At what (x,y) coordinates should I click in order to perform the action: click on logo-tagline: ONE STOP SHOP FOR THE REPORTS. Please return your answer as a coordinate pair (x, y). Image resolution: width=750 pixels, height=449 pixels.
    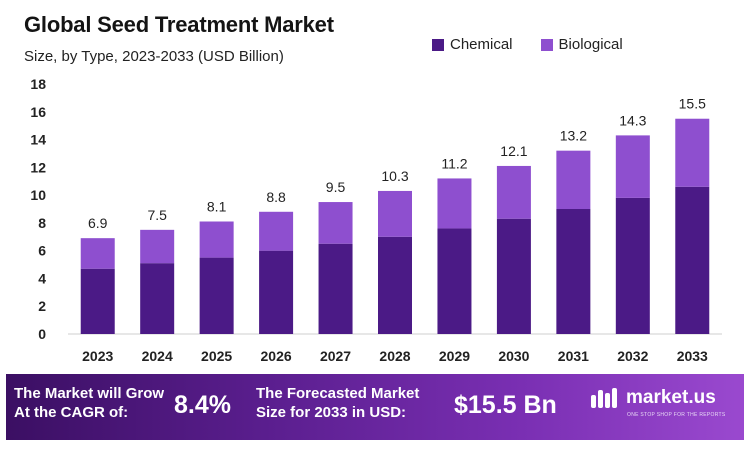
    Looking at the image, I should click on (676, 415).